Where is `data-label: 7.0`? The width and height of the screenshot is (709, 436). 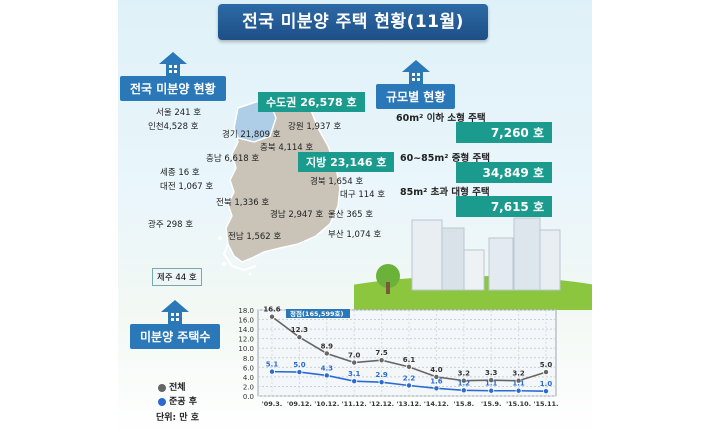 data-label: 7.0 is located at coordinates (354, 356).